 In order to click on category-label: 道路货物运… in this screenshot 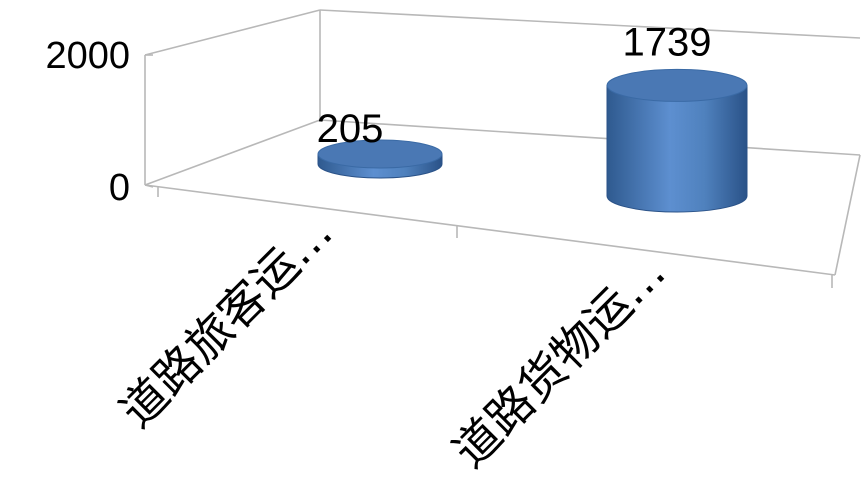, I will do `click(558, 361)`.